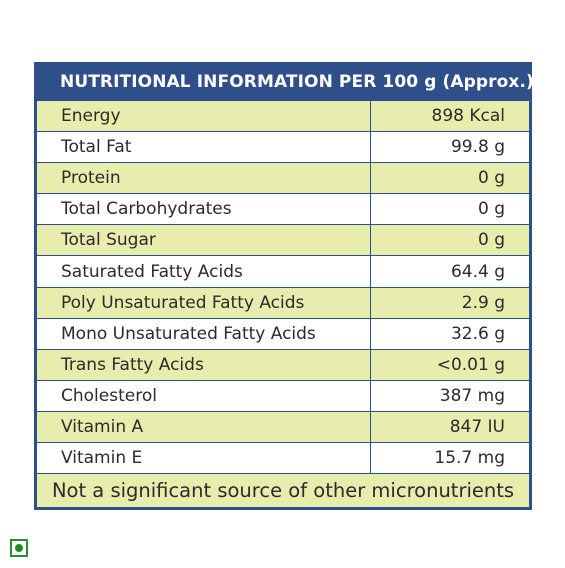 The image size is (565, 568). I want to click on nutrient-name: Total Carbohydrates, so click(203, 209).